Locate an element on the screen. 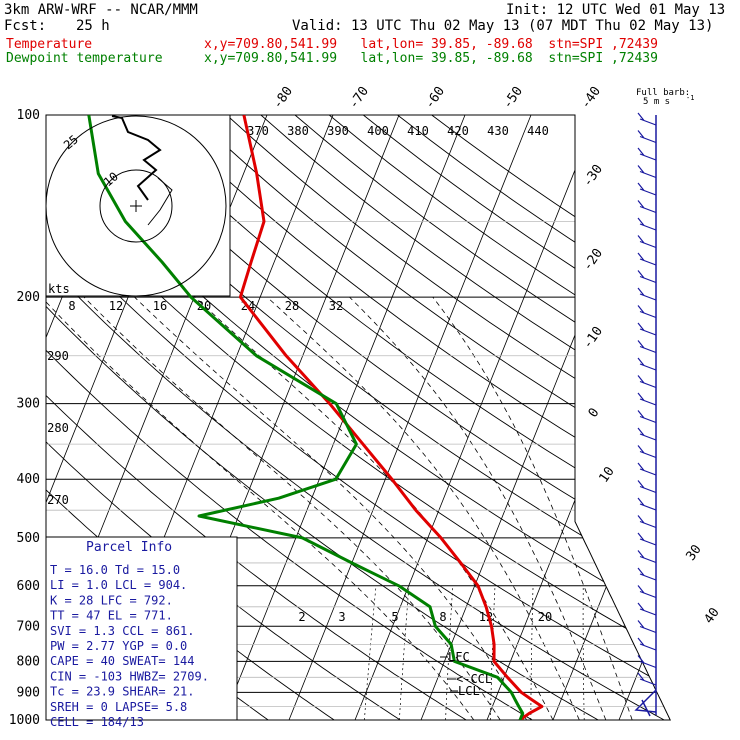 This screenshot has height=740, width=740. hodograph-origin is located at coordinates (136, 206).